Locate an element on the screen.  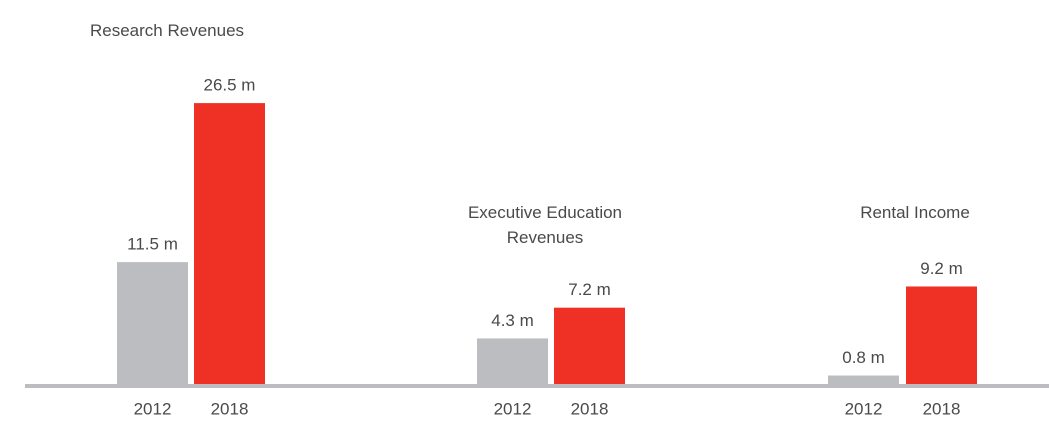
value-label: 9.2 m is located at coordinates (941, 268).